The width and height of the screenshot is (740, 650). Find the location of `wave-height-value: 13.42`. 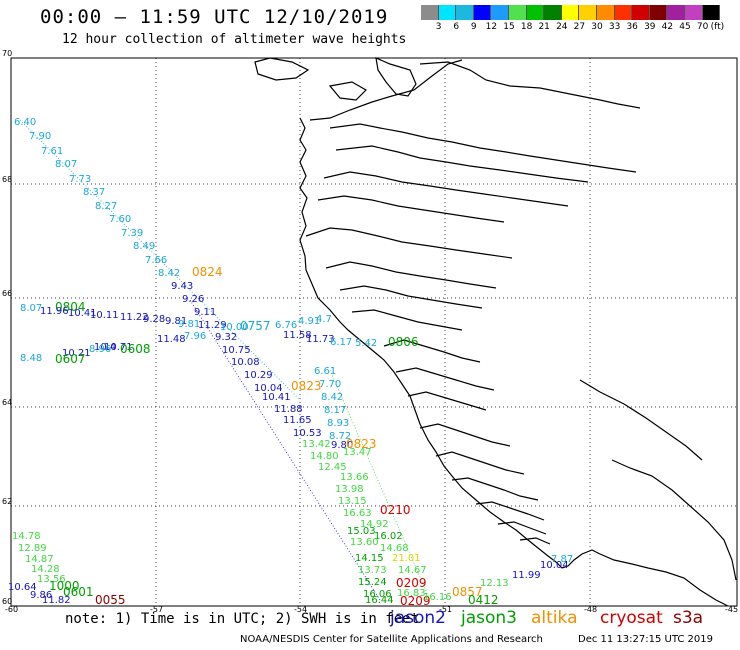

wave-height-value: 13.42 is located at coordinates (316, 444).